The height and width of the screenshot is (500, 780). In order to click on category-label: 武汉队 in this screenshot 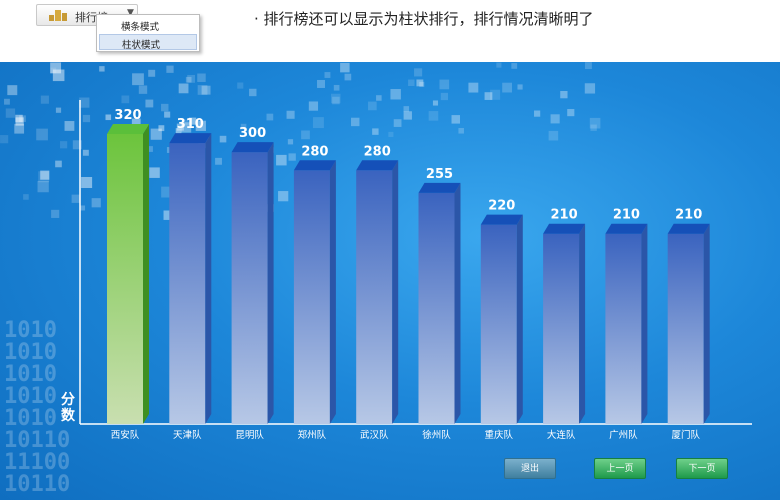, I will do `click(374, 435)`.